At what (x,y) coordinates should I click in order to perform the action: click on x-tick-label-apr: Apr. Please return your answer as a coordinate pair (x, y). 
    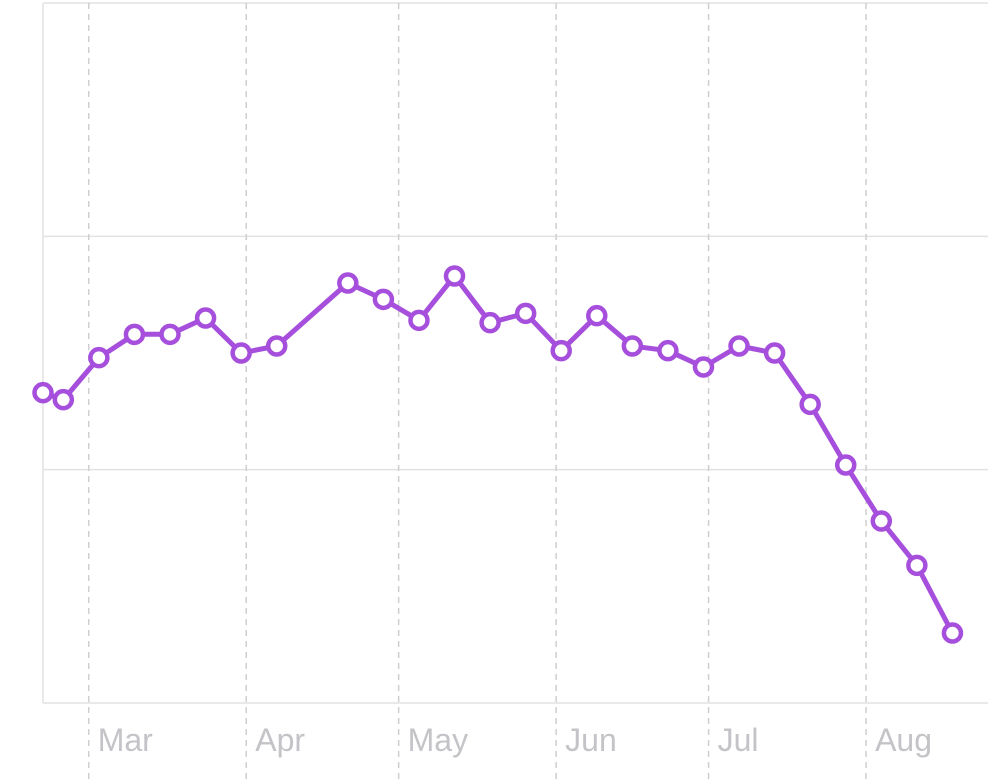
    Looking at the image, I should click on (280, 740).